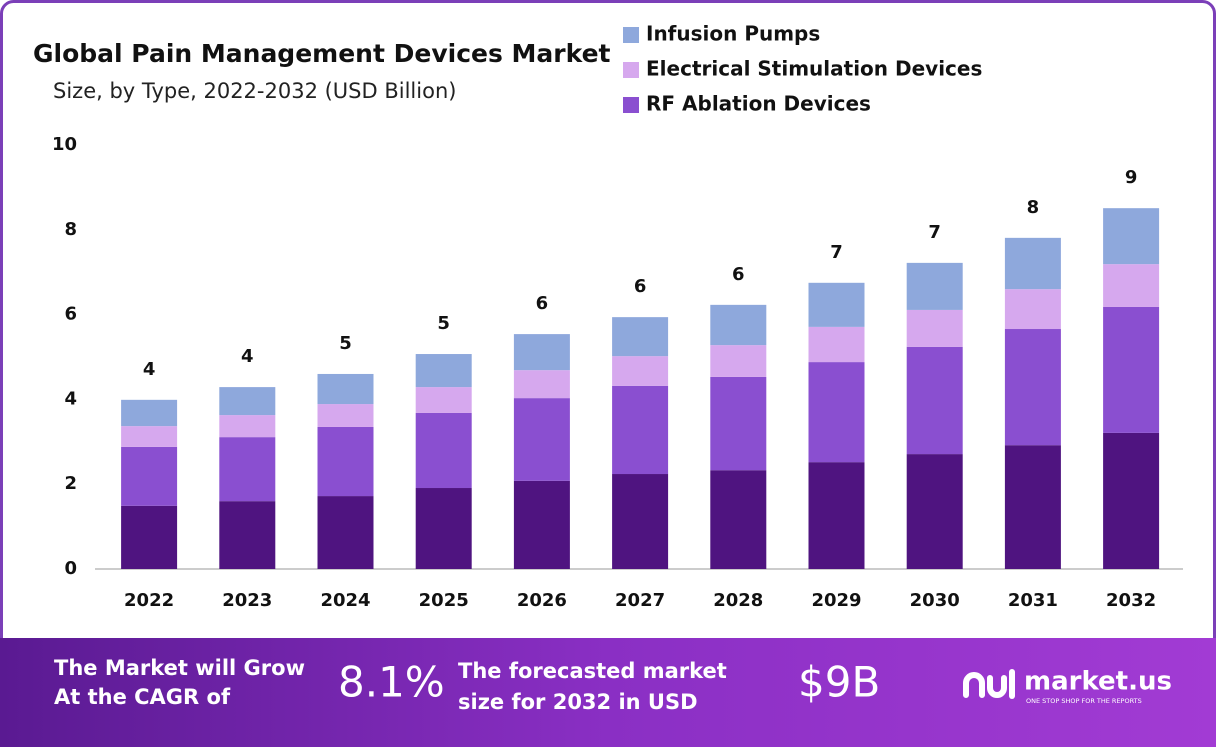 Image resolution: width=1216 pixels, height=747 pixels. Describe the element at coordinates (1131, 177) in the screenshot. I see `total-label: 9` at that location.